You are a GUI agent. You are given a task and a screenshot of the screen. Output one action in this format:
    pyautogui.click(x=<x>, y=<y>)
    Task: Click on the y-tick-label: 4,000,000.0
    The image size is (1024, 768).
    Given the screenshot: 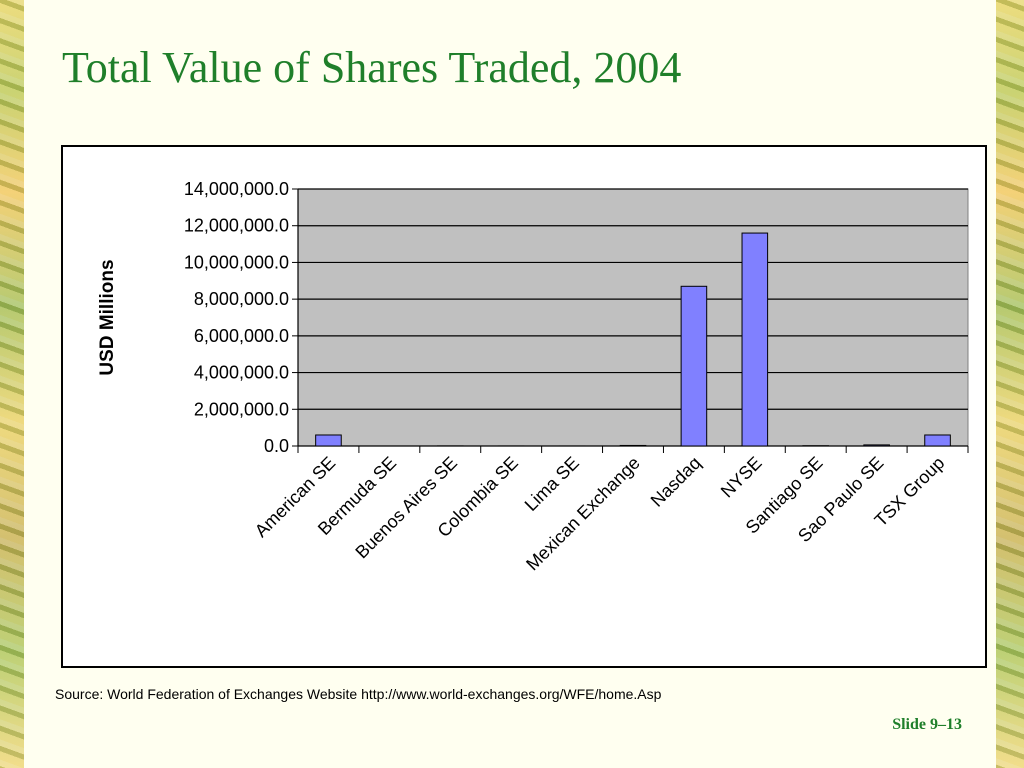 What is the action you would take?
    pyautogui.click(x=241, y=373)
    